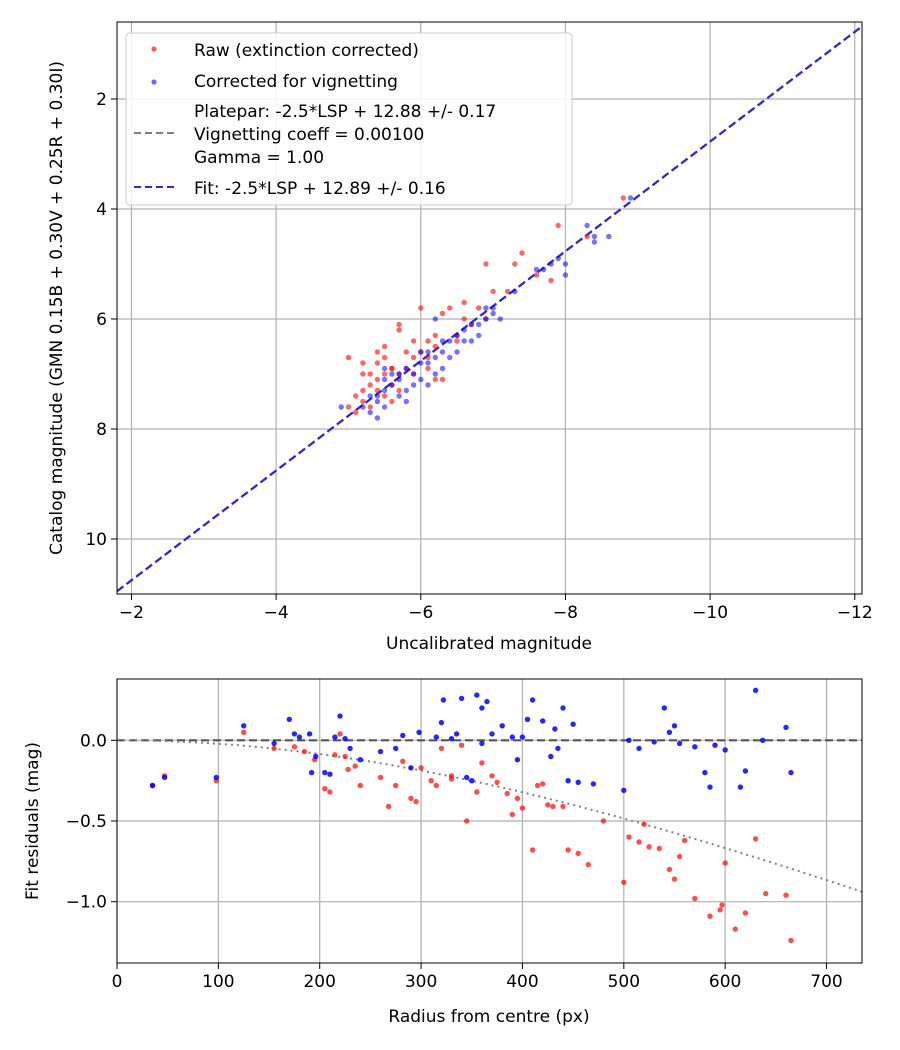 This screenshot has height=1050, width=900. Describe the element at coordinates (86, 903) in the screenshot. I see `bottom-y-tick-label: −1.0` at that location.